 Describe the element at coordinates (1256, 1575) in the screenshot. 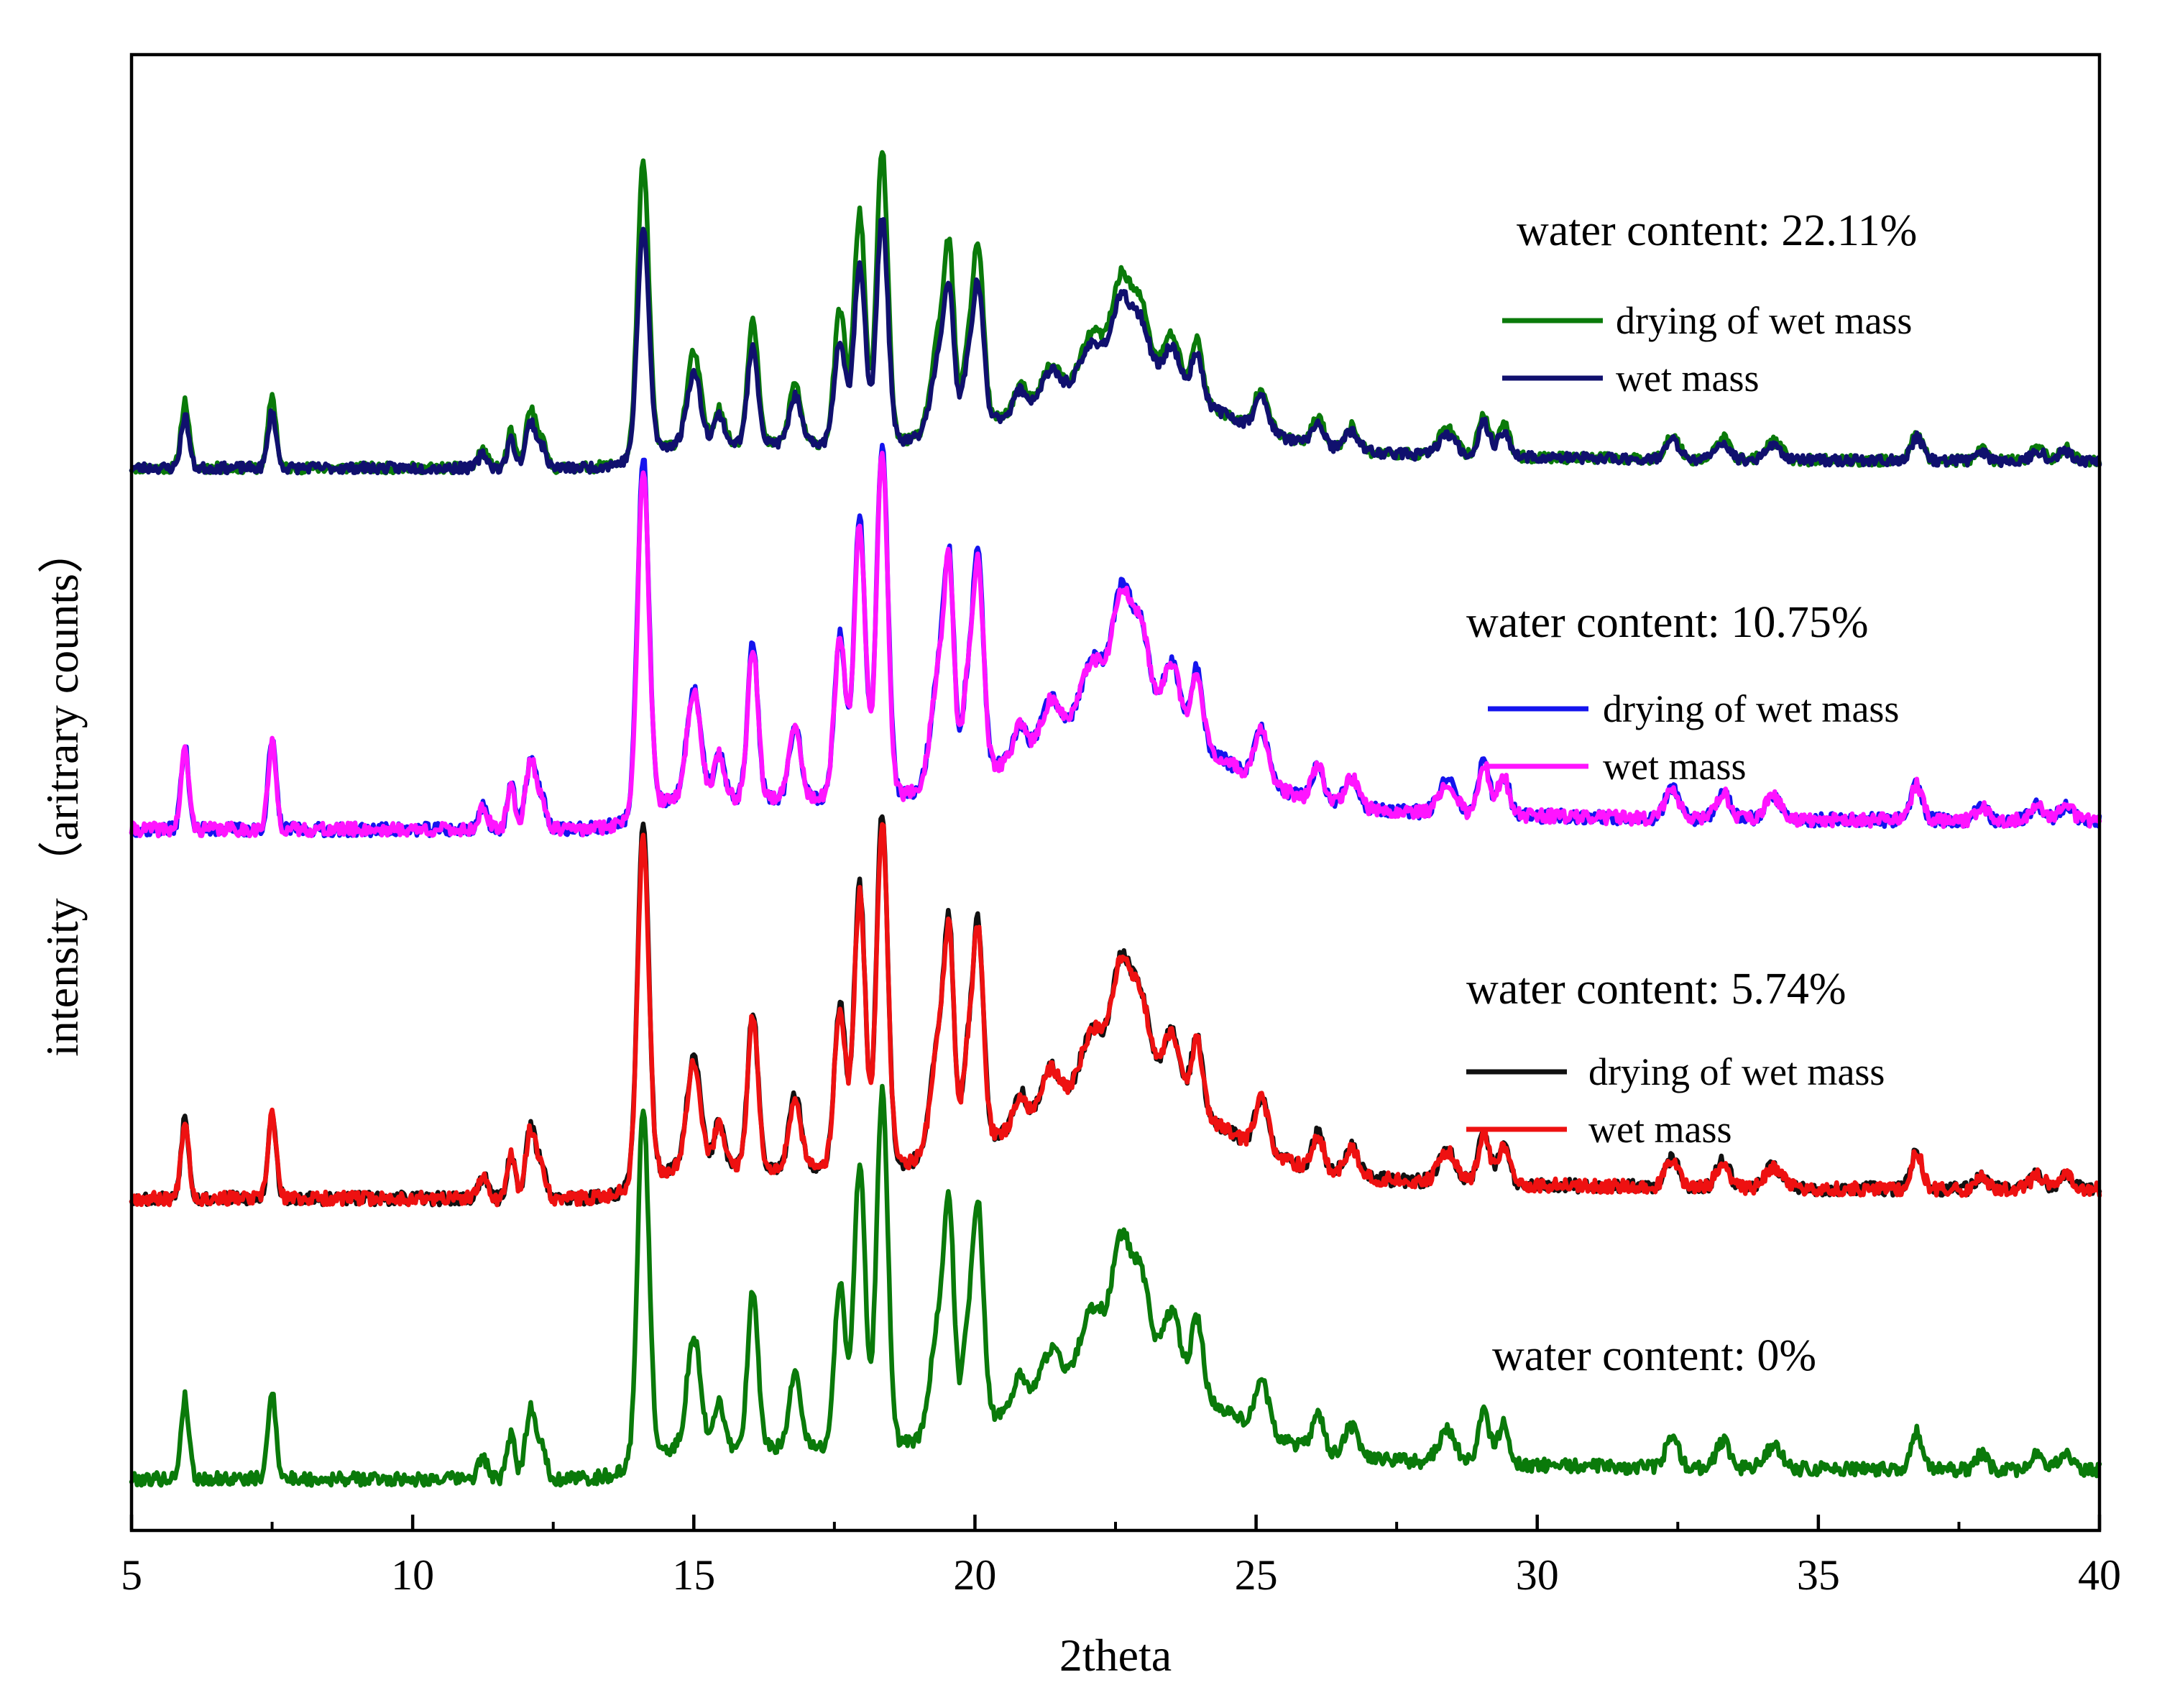

I see `x-tick-label: 25` at that location.